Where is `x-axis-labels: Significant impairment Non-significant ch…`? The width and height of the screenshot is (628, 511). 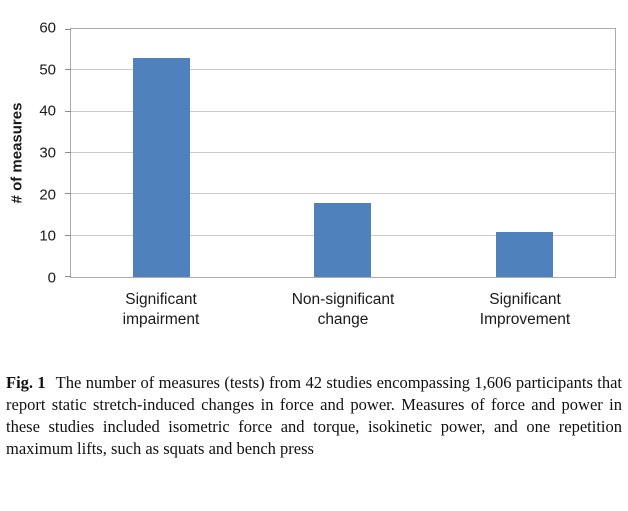
x-axis-labels: Significant impairment Non-significant ch… is located at coordinates (343, 310).